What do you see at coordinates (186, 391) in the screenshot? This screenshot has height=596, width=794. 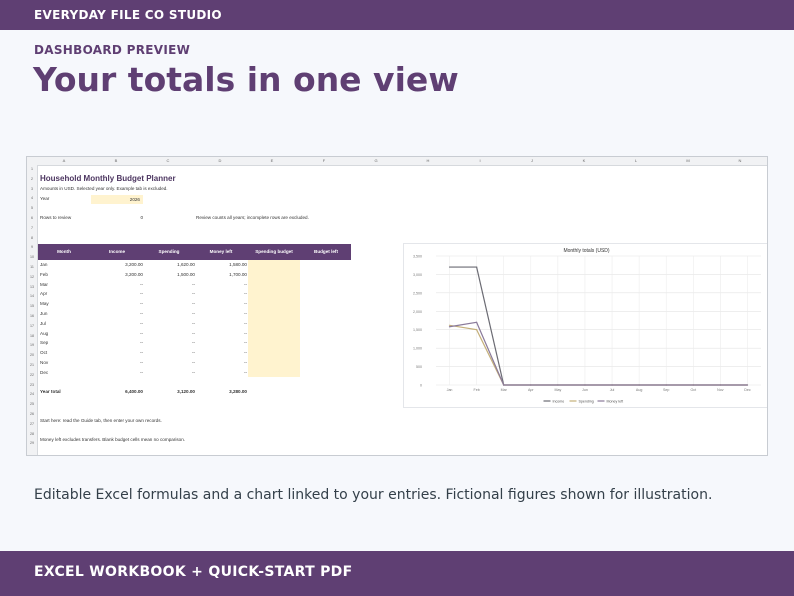 I see `year-total-spending: 3,120.00` at bounding box center [186, 391].